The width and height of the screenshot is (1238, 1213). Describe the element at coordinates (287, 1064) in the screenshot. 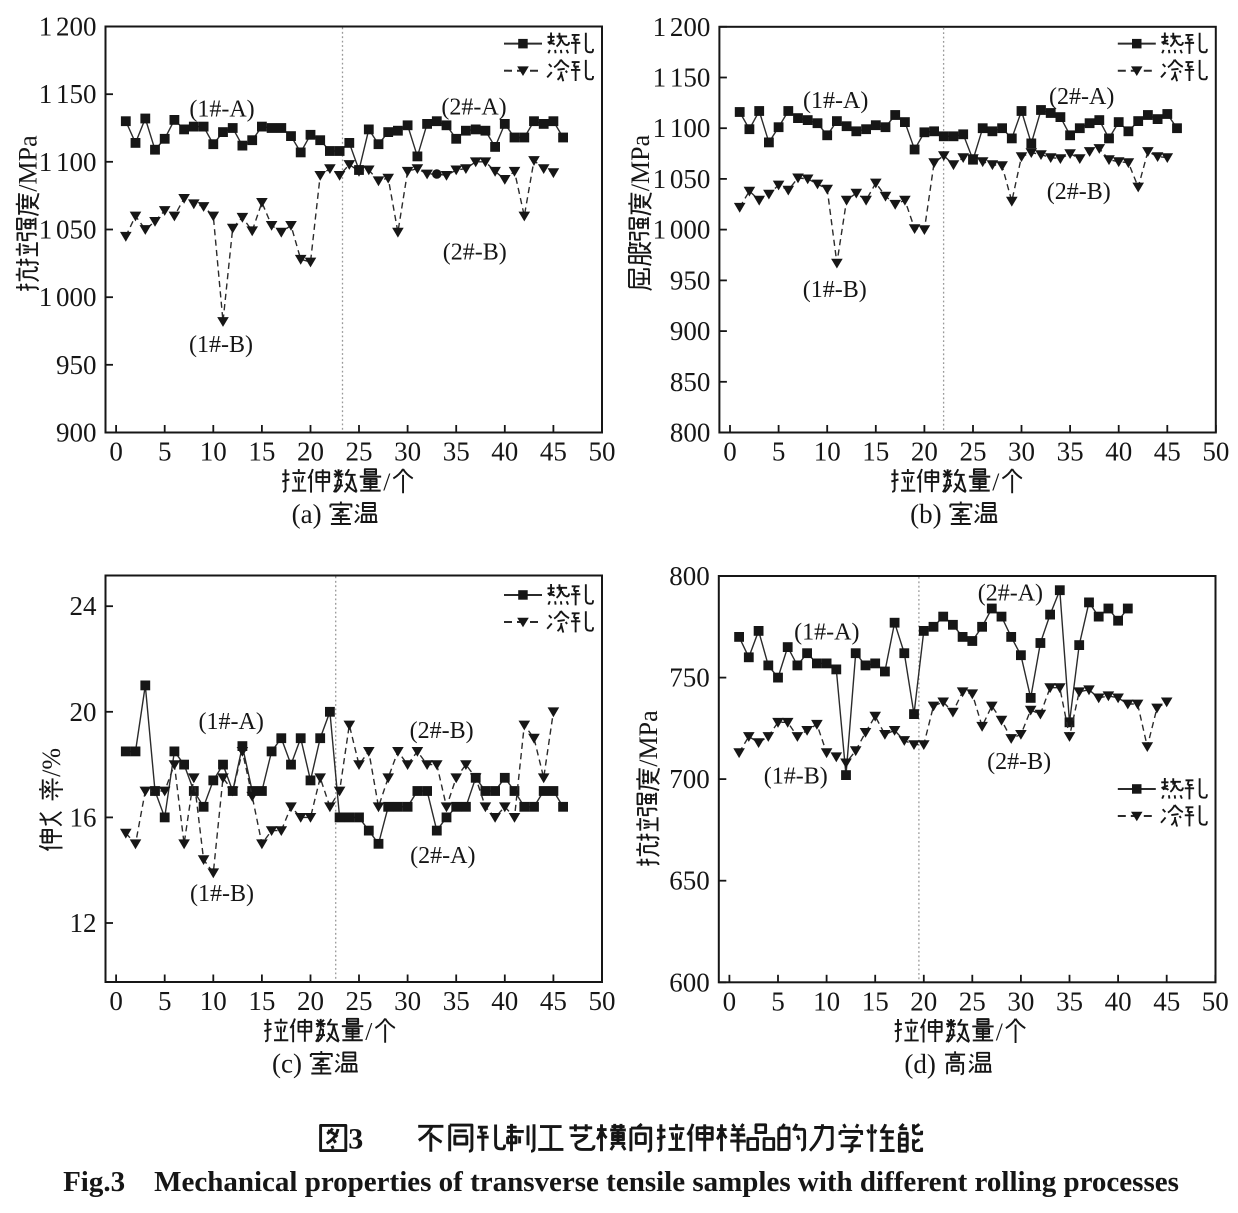

I see `svg-text: (c)` at that location.